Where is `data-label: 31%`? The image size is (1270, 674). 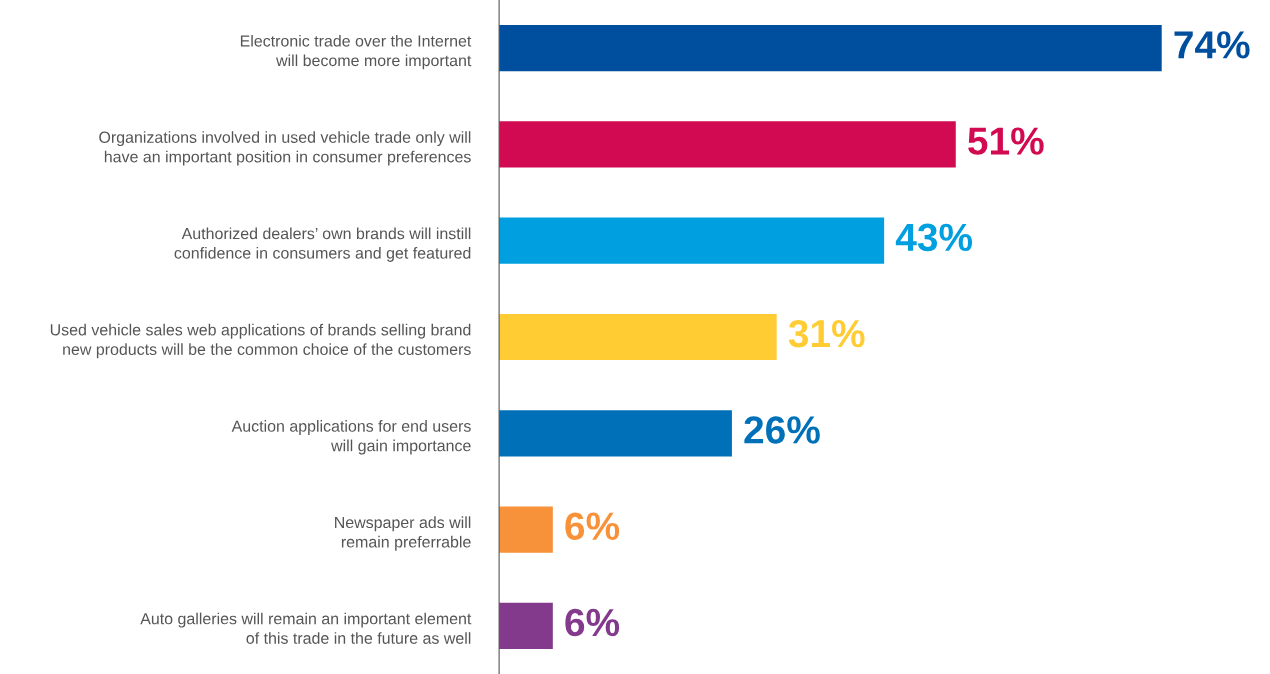 data-label: 31% is located at coordinates (826, 333).